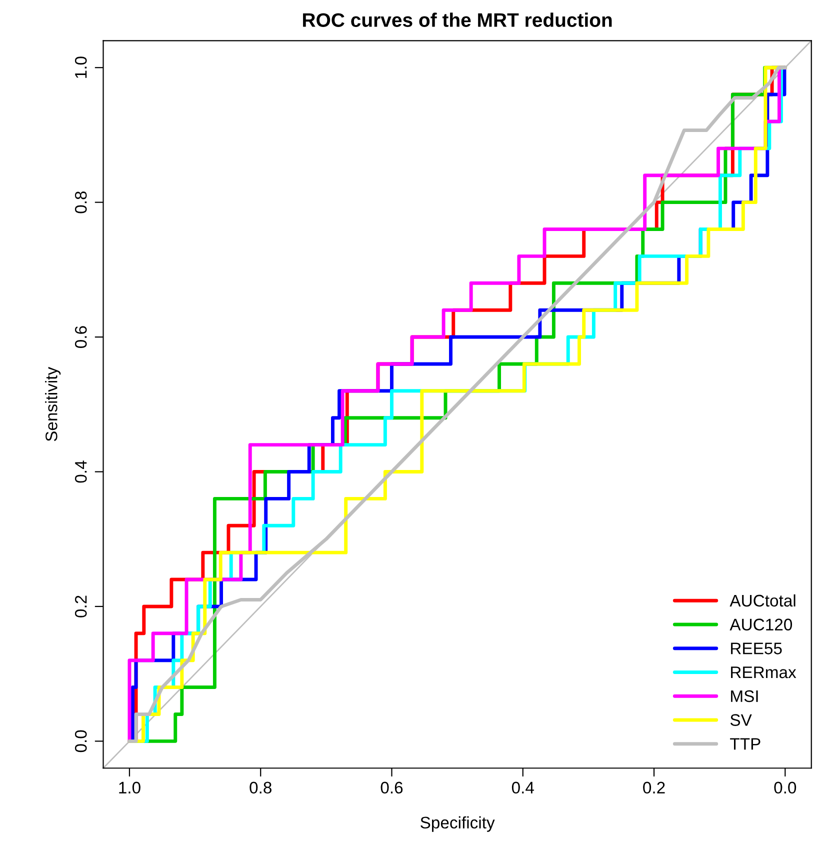 This screenshot has width=813, height=865. I want to click on legend-label: SV, so click(741, 720).